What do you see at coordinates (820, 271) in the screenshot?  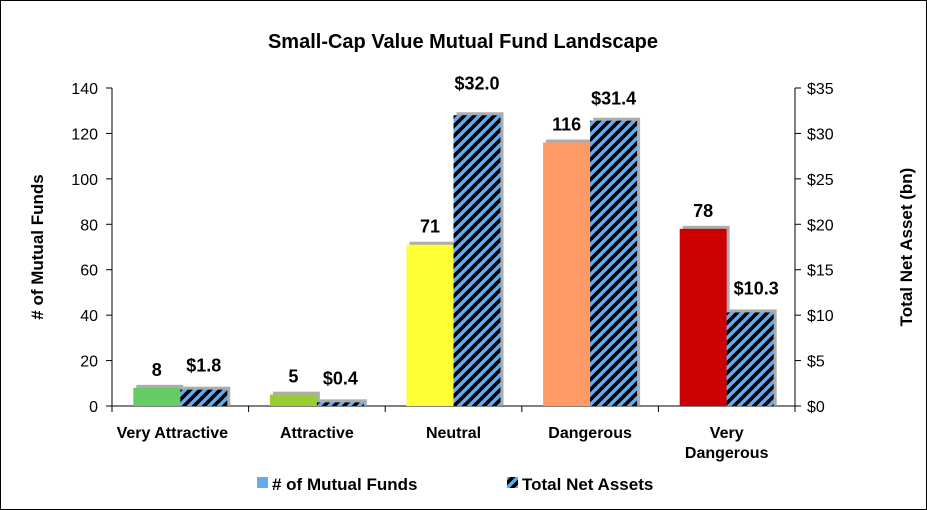 I see `right-tick-label: $15` at bounding box center [820, 271].